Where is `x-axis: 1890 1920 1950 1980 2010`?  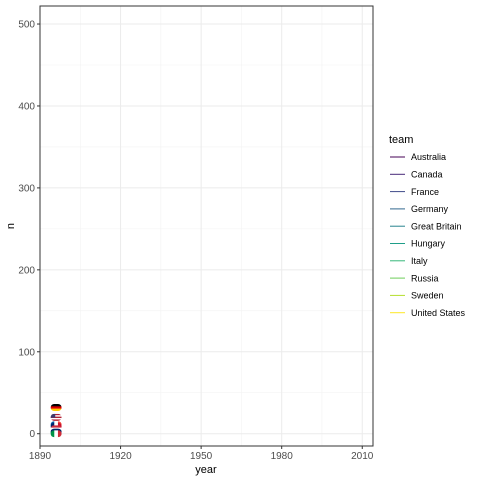 x-axis: 1890 1920 1950 1980 2010 is located at coordinates (201, 454).